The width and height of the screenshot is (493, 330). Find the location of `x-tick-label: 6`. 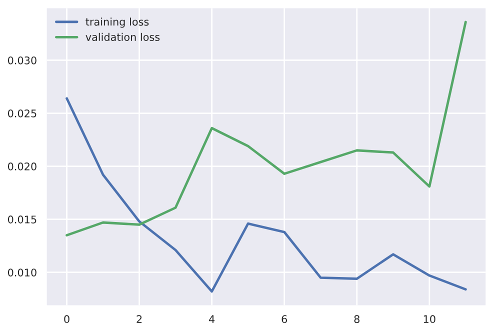

x-tick-label: 6 is located at coordinates (285, 319).